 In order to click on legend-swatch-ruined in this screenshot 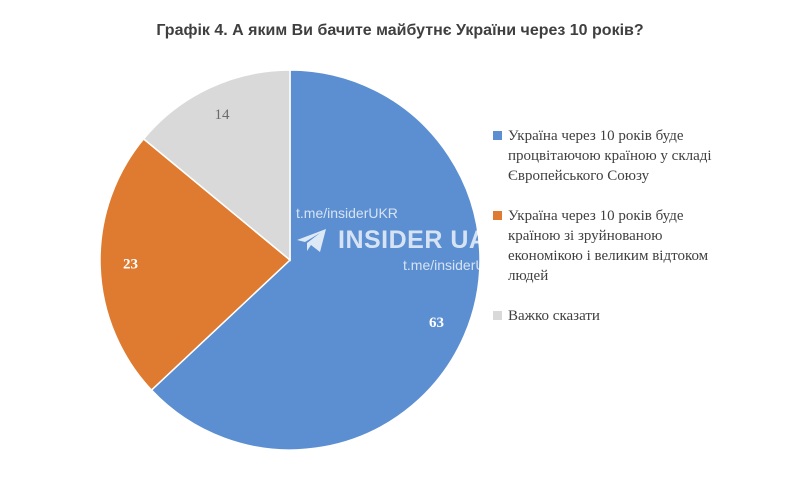, I will do `click(497, 215)`.